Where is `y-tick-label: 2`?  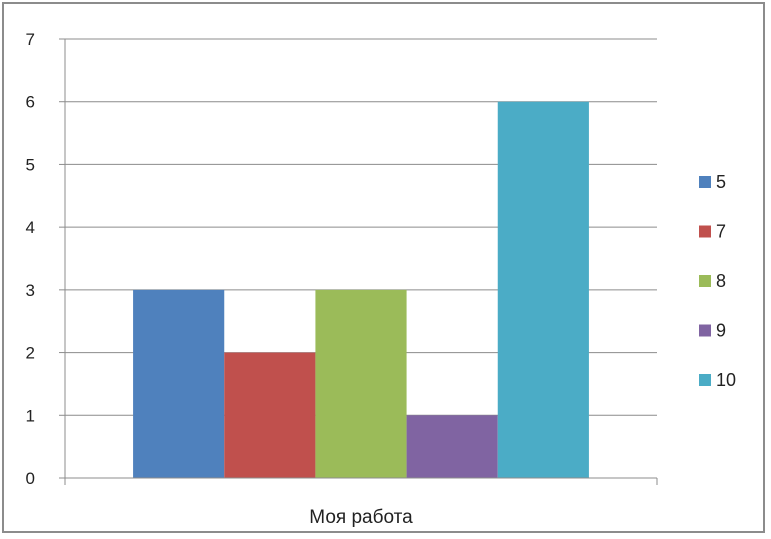
y-tick-label: 2 is located at coordinates (30, 353).